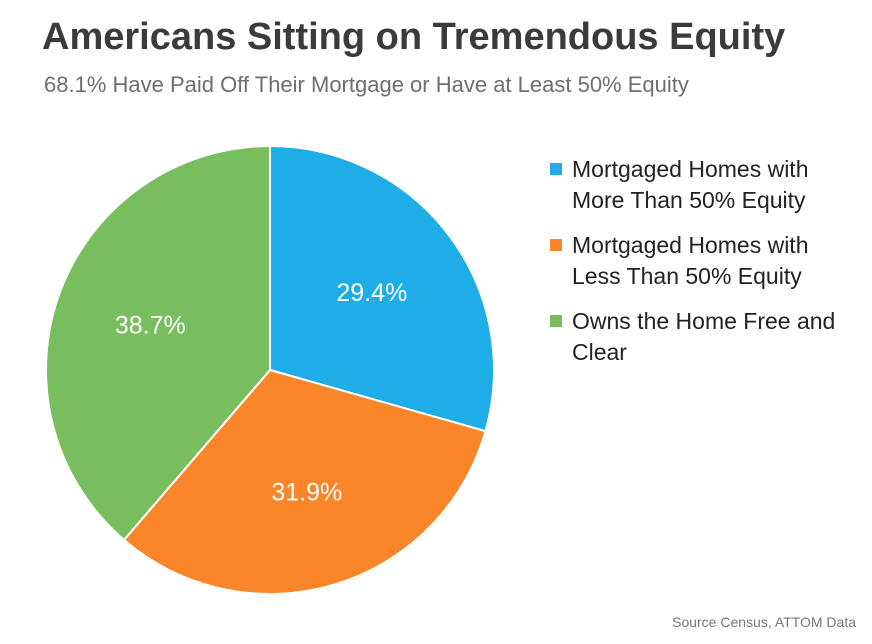  I want to click on legend-item-free-and-clear: Owns the Home Free and Clear, so click(700, 337).